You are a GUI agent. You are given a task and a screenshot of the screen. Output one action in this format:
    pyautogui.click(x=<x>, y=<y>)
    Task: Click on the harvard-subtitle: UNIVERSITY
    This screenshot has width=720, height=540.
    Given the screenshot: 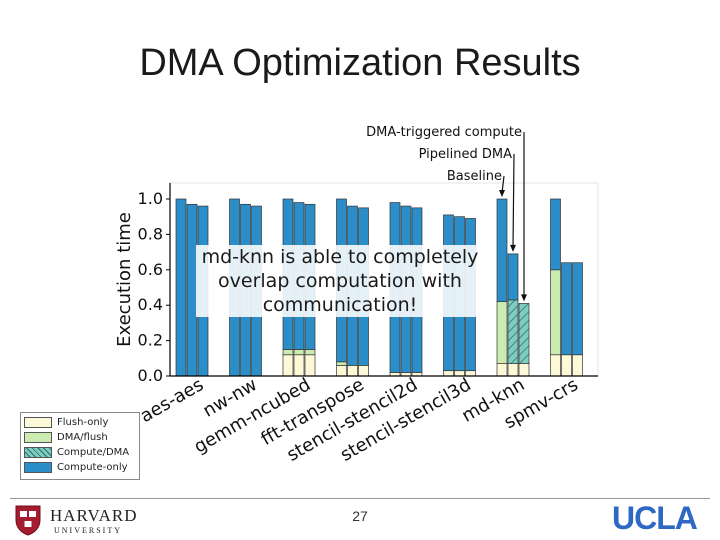 What is the action you would take?
    pyautogui.click(x=88, y=530)
    